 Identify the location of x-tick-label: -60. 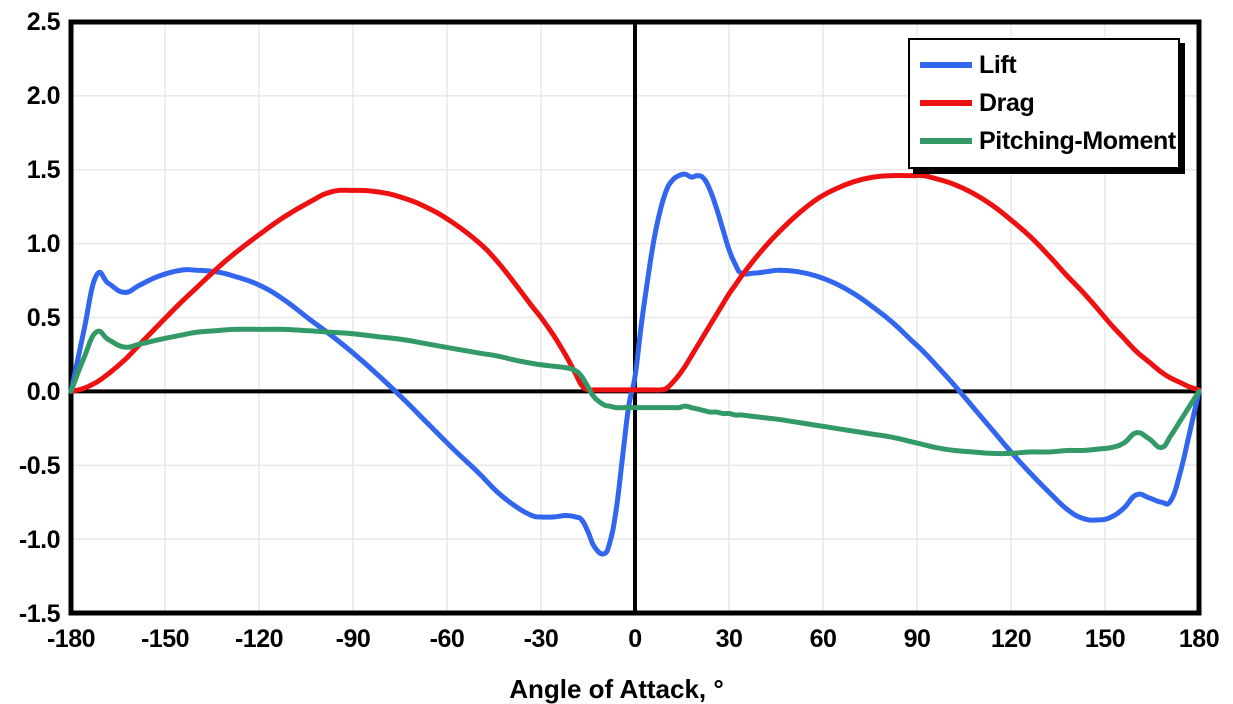
(447, 639).